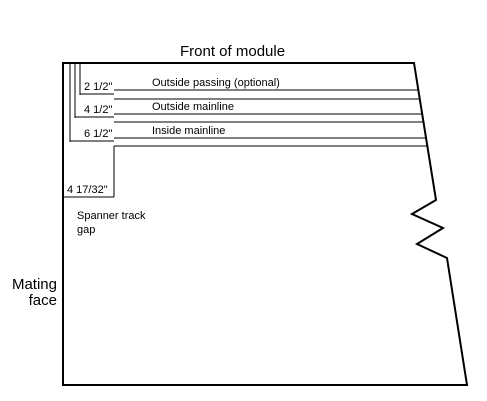 This screenshot has height=401, width=487. What do you see at coordinates (98, 87) in the screenshot?
I see `track-dimension: 2 1/2"` at bounding box center [98, 87].